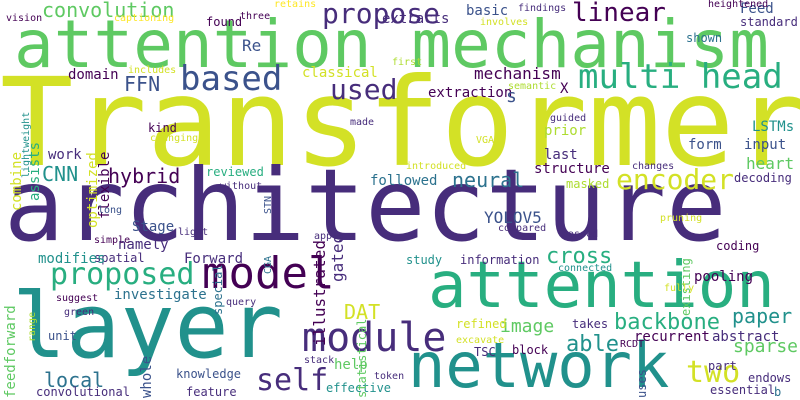  Describe the element at coordinates (292, 380) in the screenshot. I see `word-self: self` at that location.